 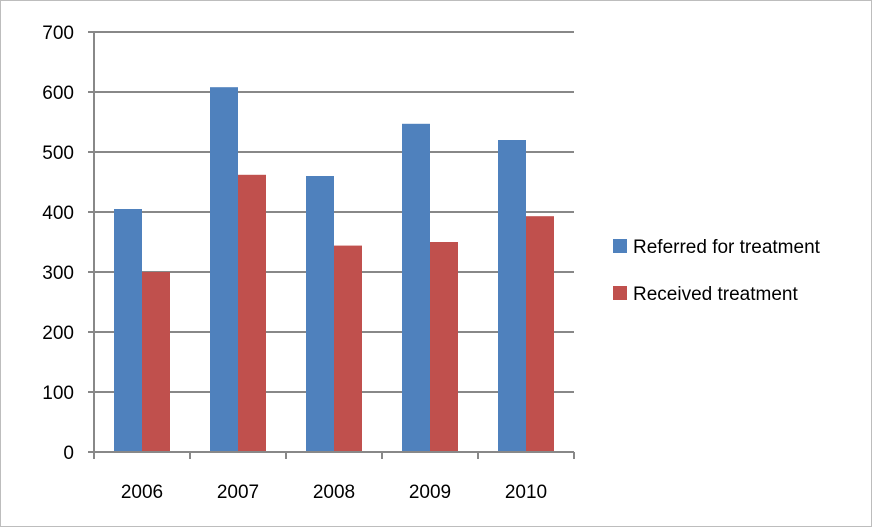 What do you see at coordinates (156, 362) in the screenshot?
I see `bar-received-2006` at bounding box center [156, 362].